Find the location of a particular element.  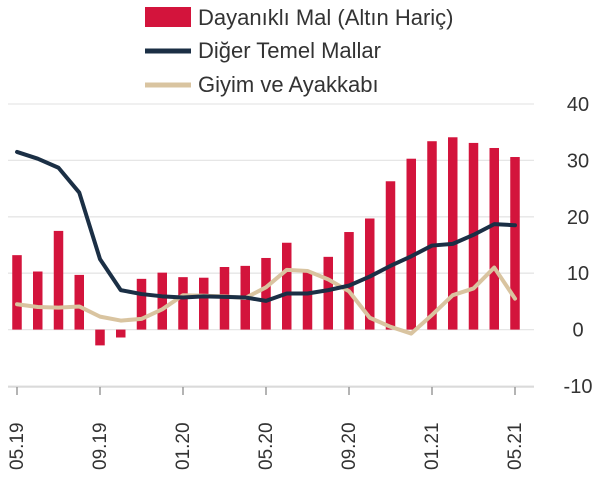

line-clothing-footwear is located at coordinates (266, 300).